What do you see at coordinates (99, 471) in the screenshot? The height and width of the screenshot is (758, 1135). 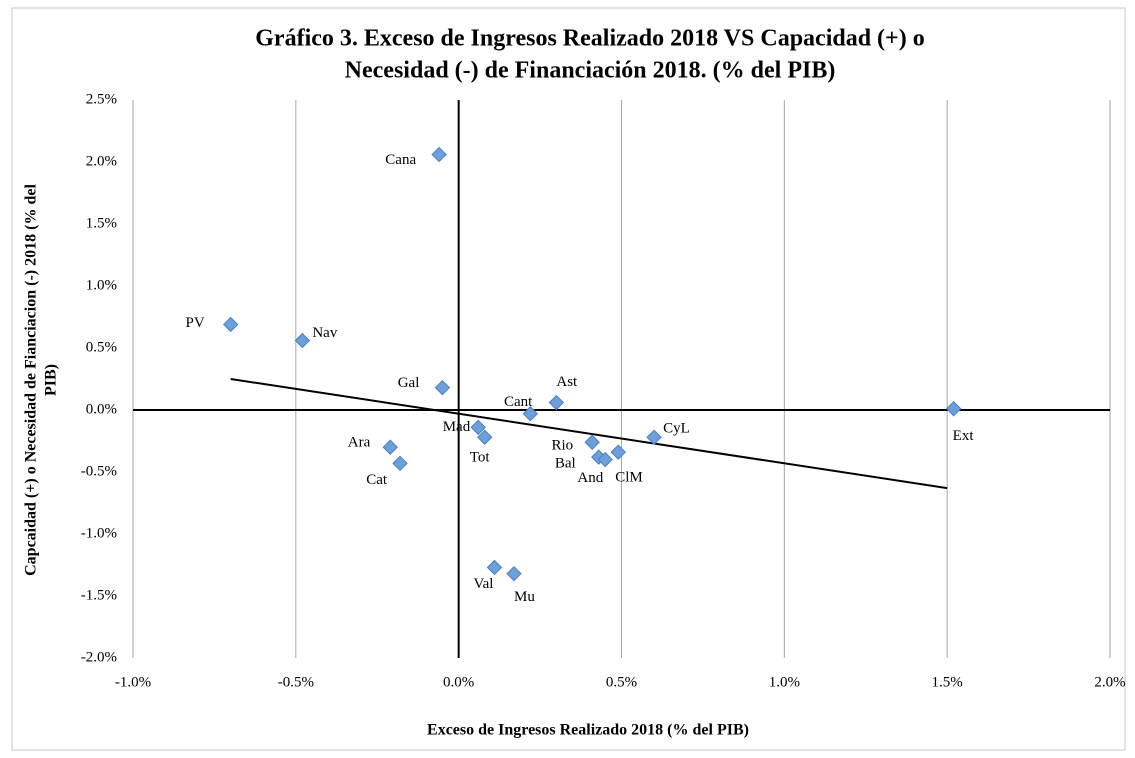 I see `y-tick-label: -0.5%` at bounding box center [99, 471].